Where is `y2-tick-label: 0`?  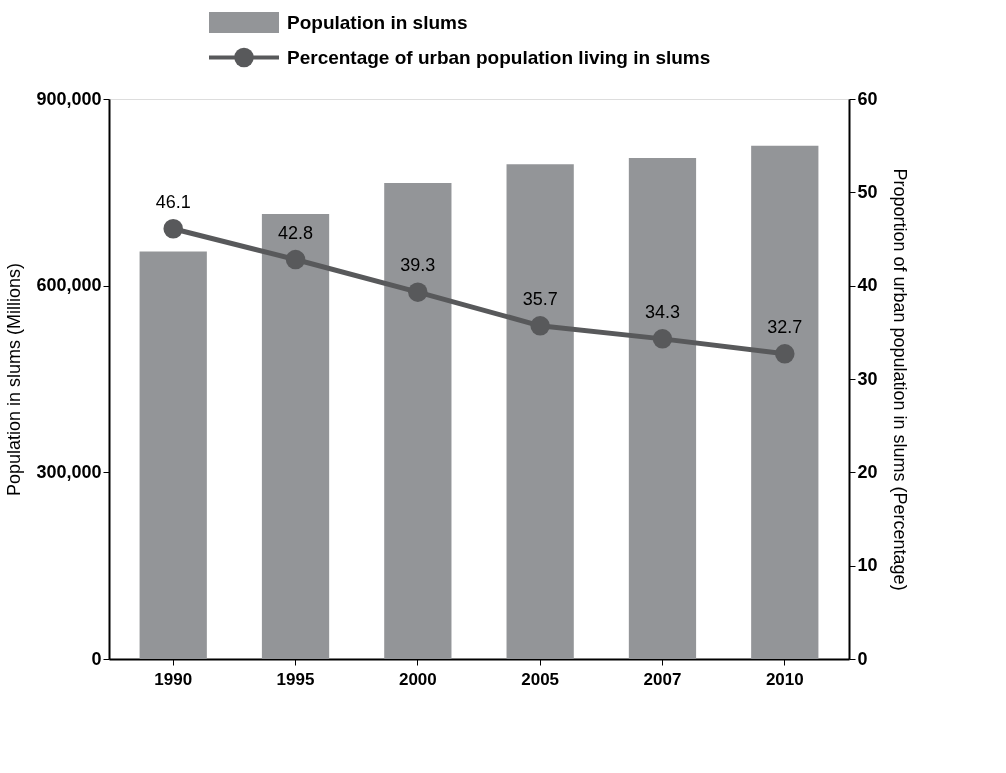
y2-tick-label: 0 is located at coordinates (862, 658).